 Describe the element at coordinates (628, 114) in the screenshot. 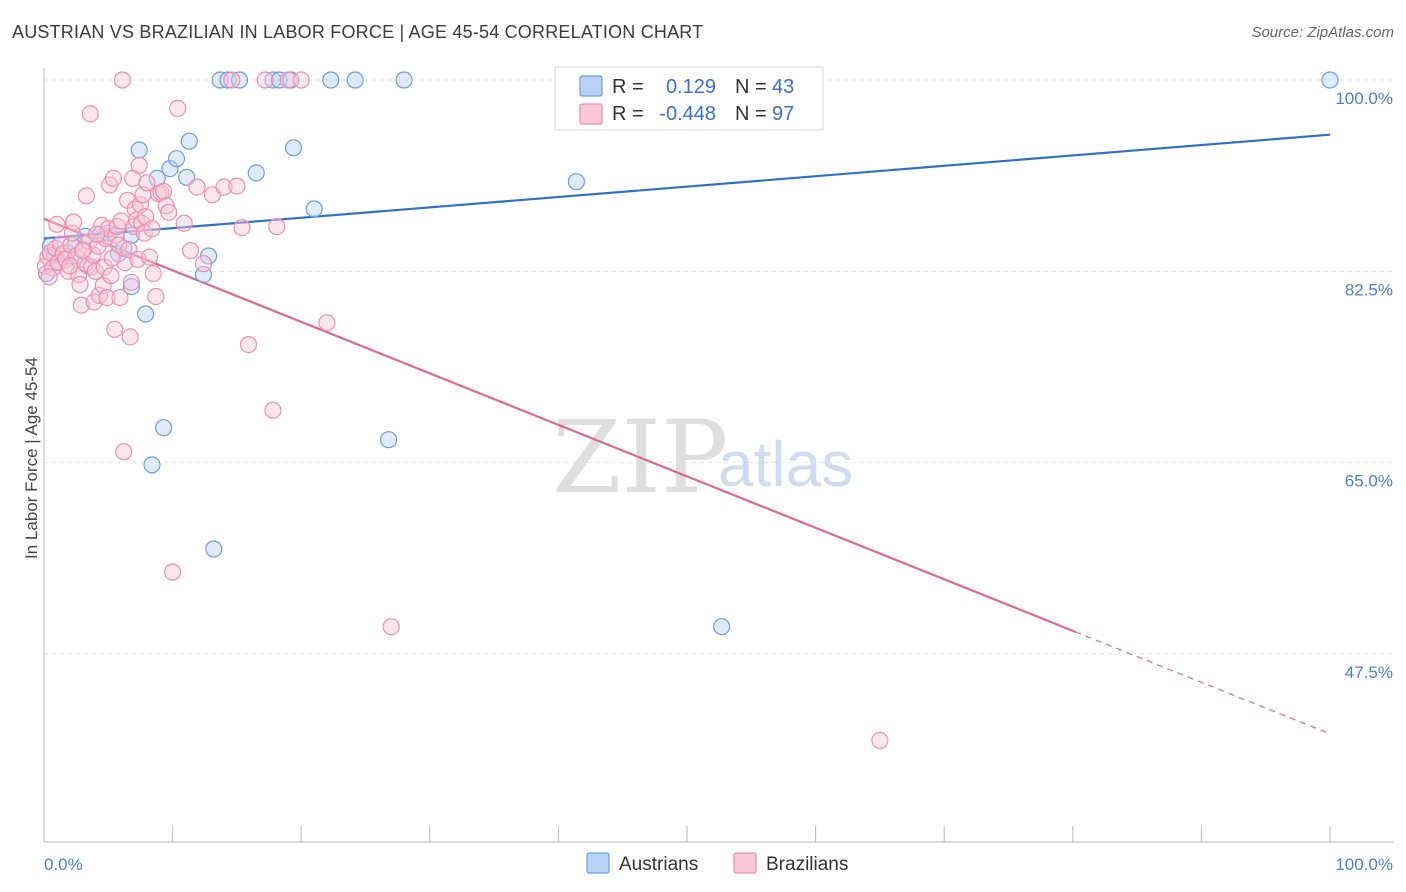

I see `legend-r-label-brazilians: R =` at that location.